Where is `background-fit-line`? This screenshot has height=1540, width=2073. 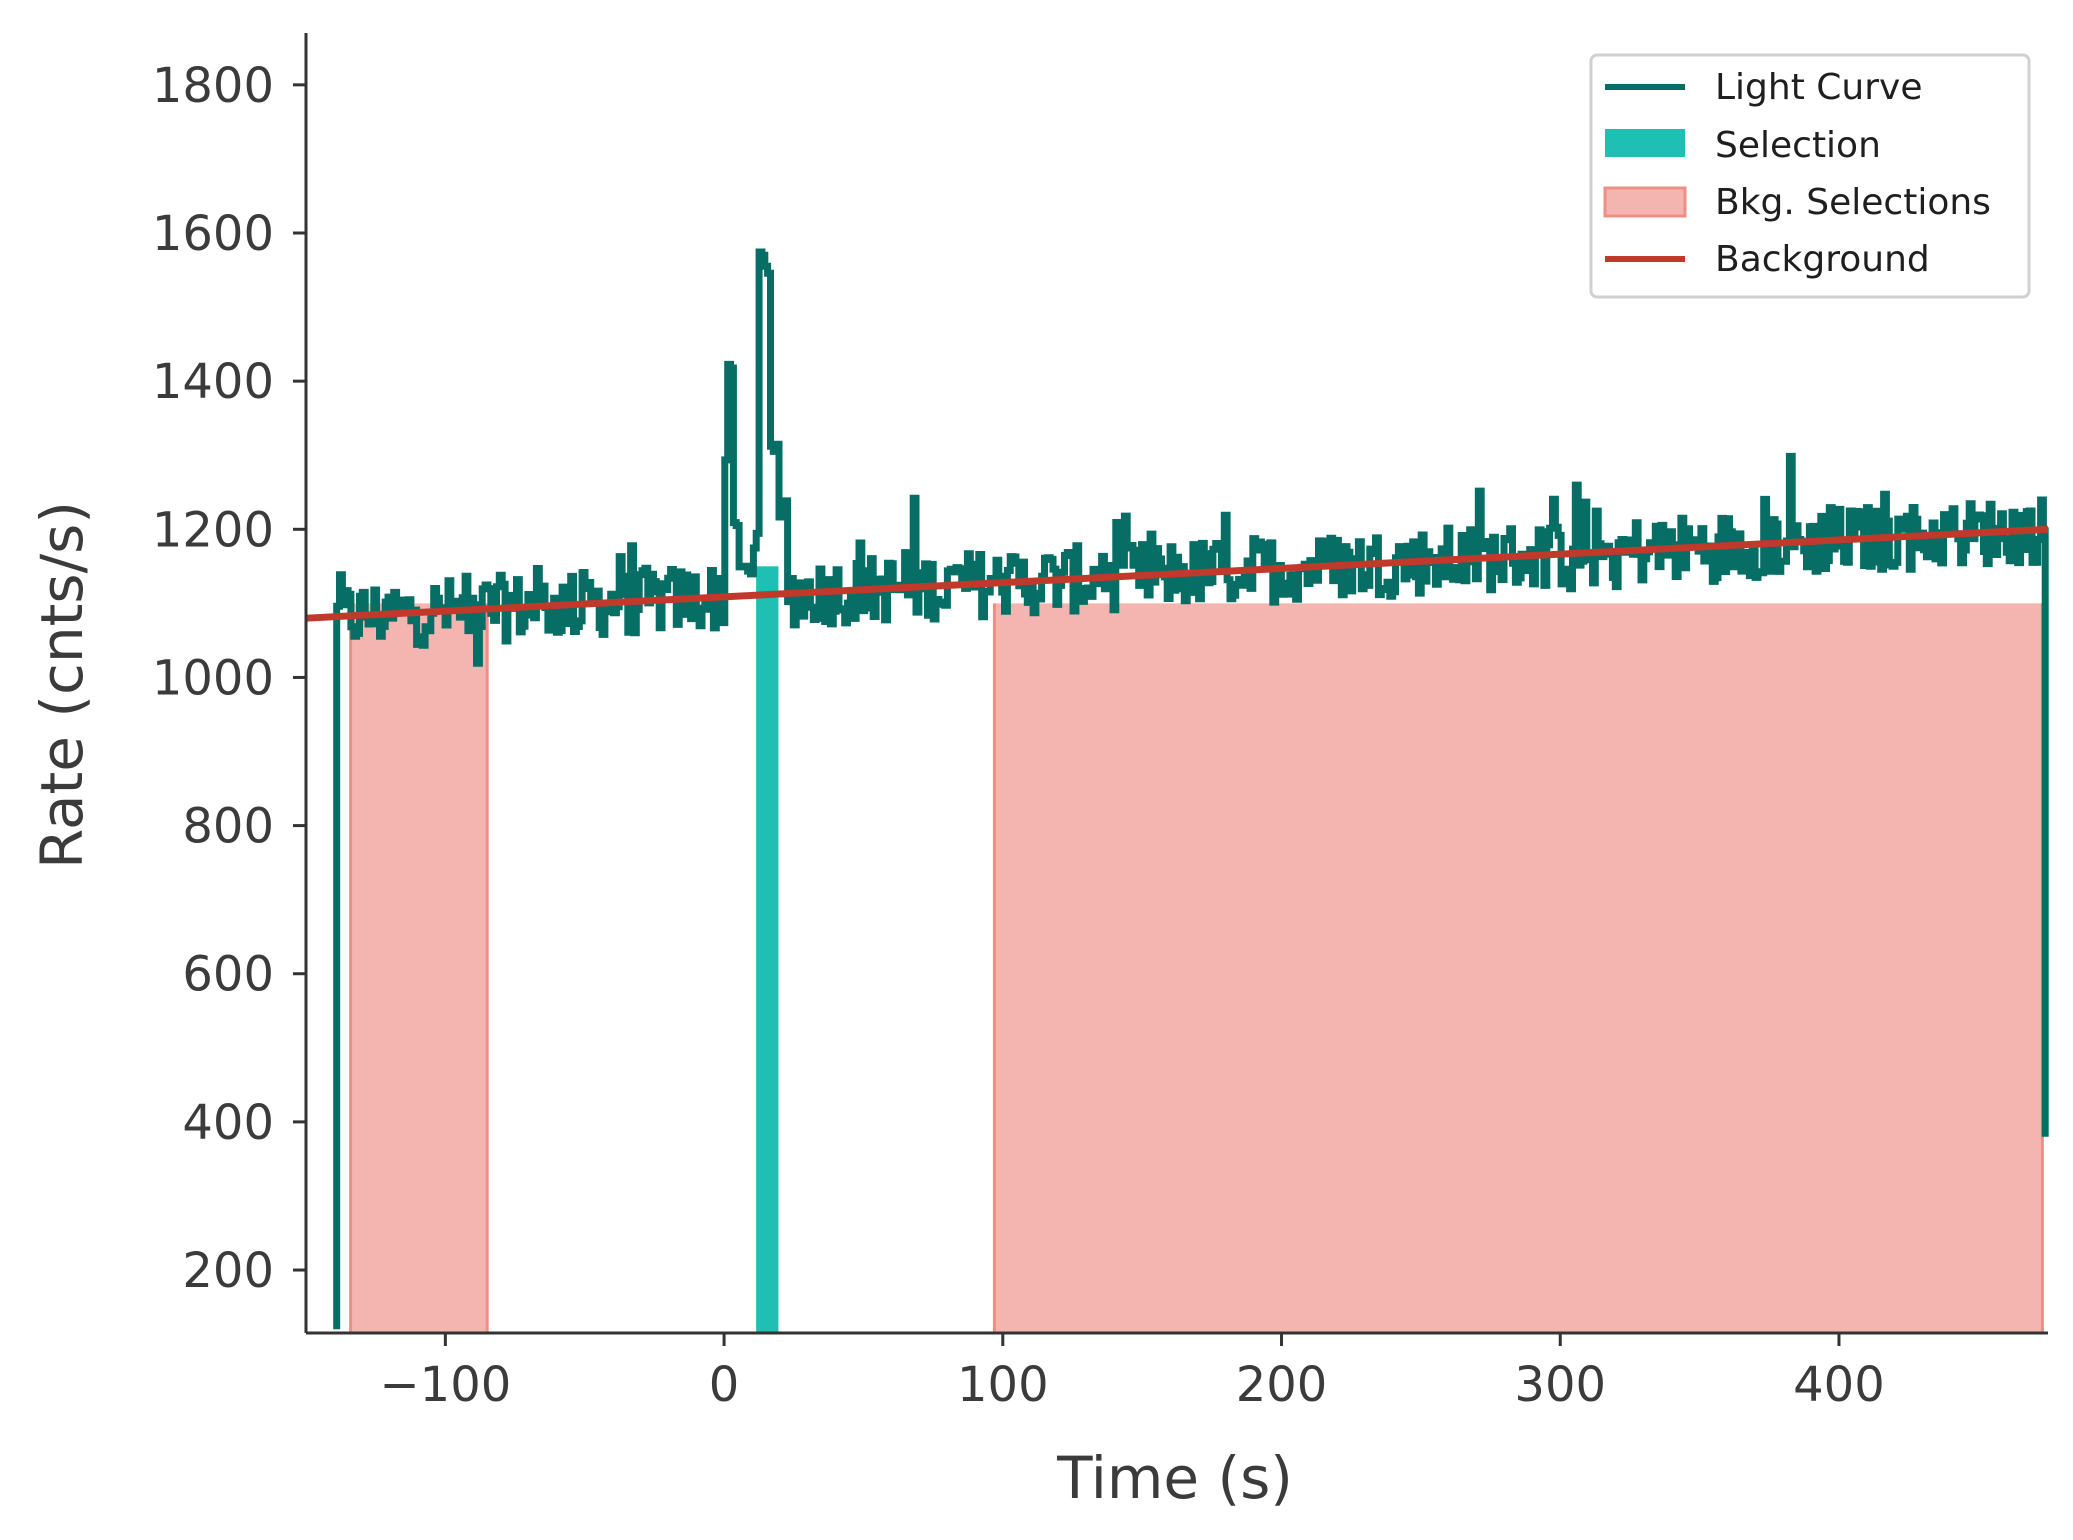
background-fit-line is located at coordinates (1177, 573).